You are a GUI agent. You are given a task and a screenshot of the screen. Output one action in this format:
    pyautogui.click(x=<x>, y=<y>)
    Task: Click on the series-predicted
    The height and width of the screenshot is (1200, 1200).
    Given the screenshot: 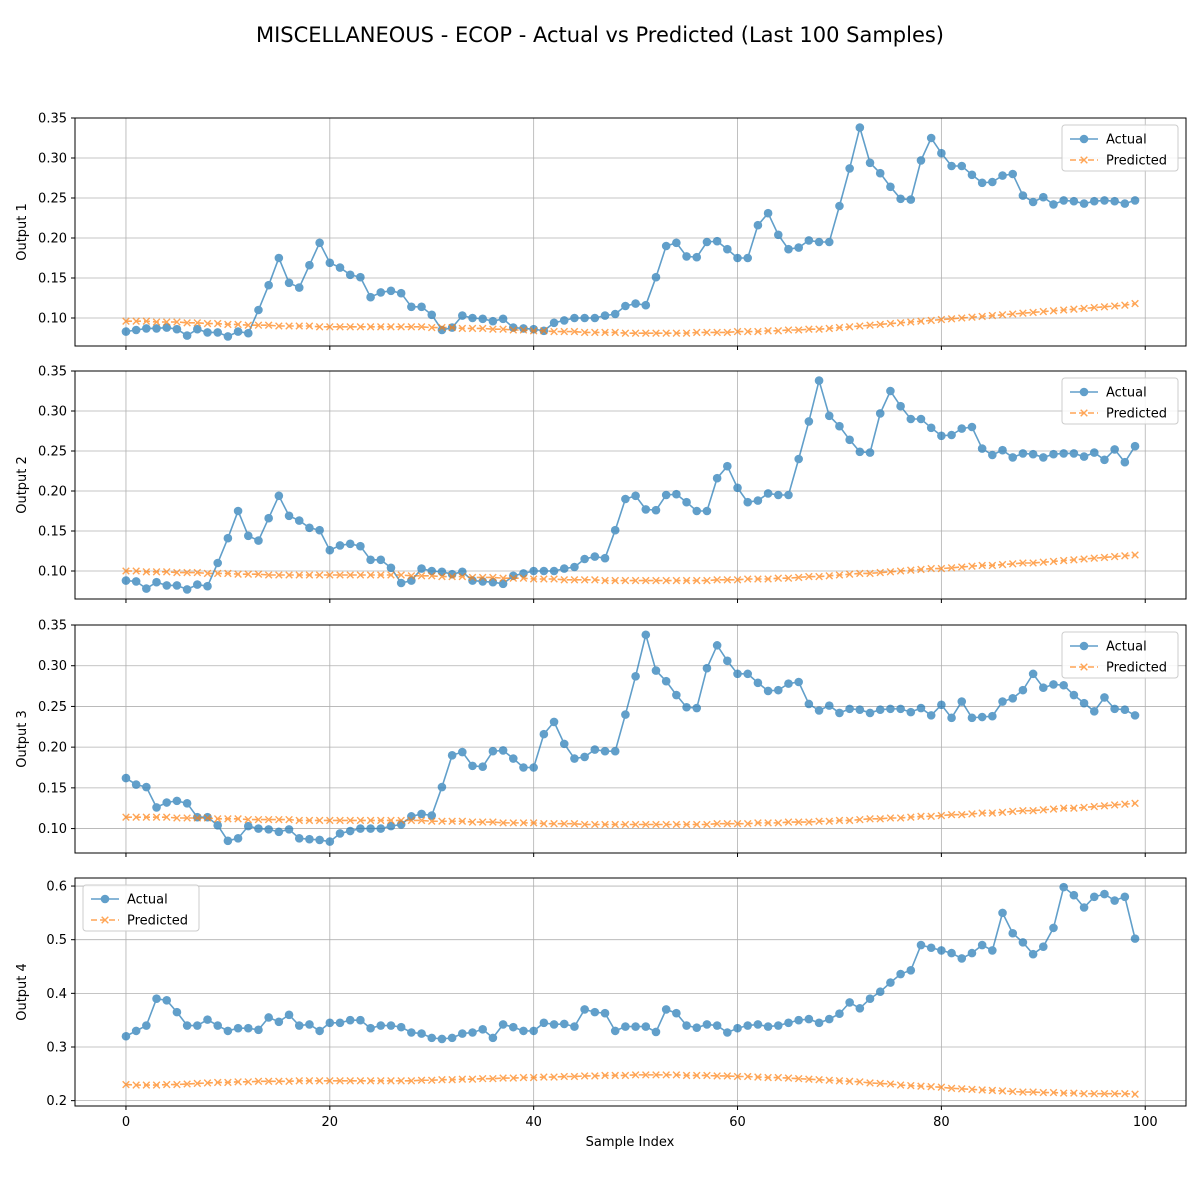 What is the action you would take?
    pyautogui.click(x=630, y=568)
    